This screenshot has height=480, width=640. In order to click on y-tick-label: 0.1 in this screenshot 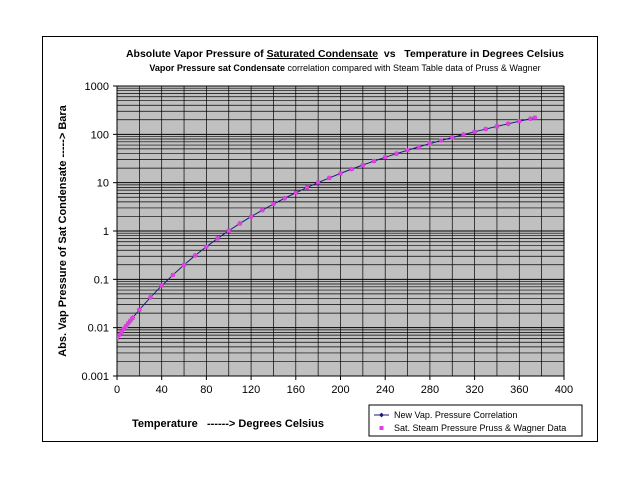, I will do `click(101, 280)`.